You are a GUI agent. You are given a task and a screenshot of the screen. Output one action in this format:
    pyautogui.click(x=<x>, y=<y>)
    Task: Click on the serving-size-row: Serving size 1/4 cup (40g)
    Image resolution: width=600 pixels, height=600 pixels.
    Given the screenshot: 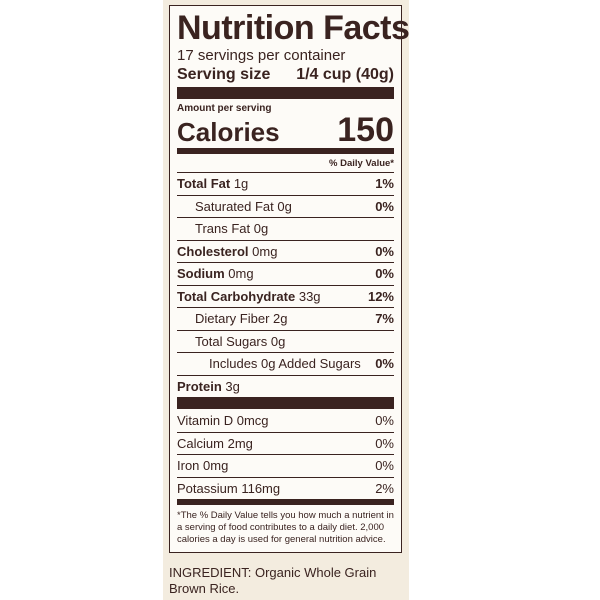 What is the action you would take?
    pyautogui.click(x=285, y=75)
    